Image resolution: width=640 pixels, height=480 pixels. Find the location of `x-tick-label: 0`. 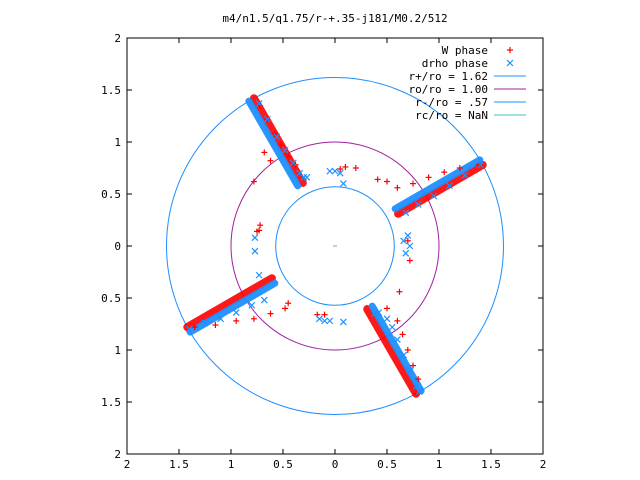

x-tick-label: 0 is located at coordinates (335, 464).